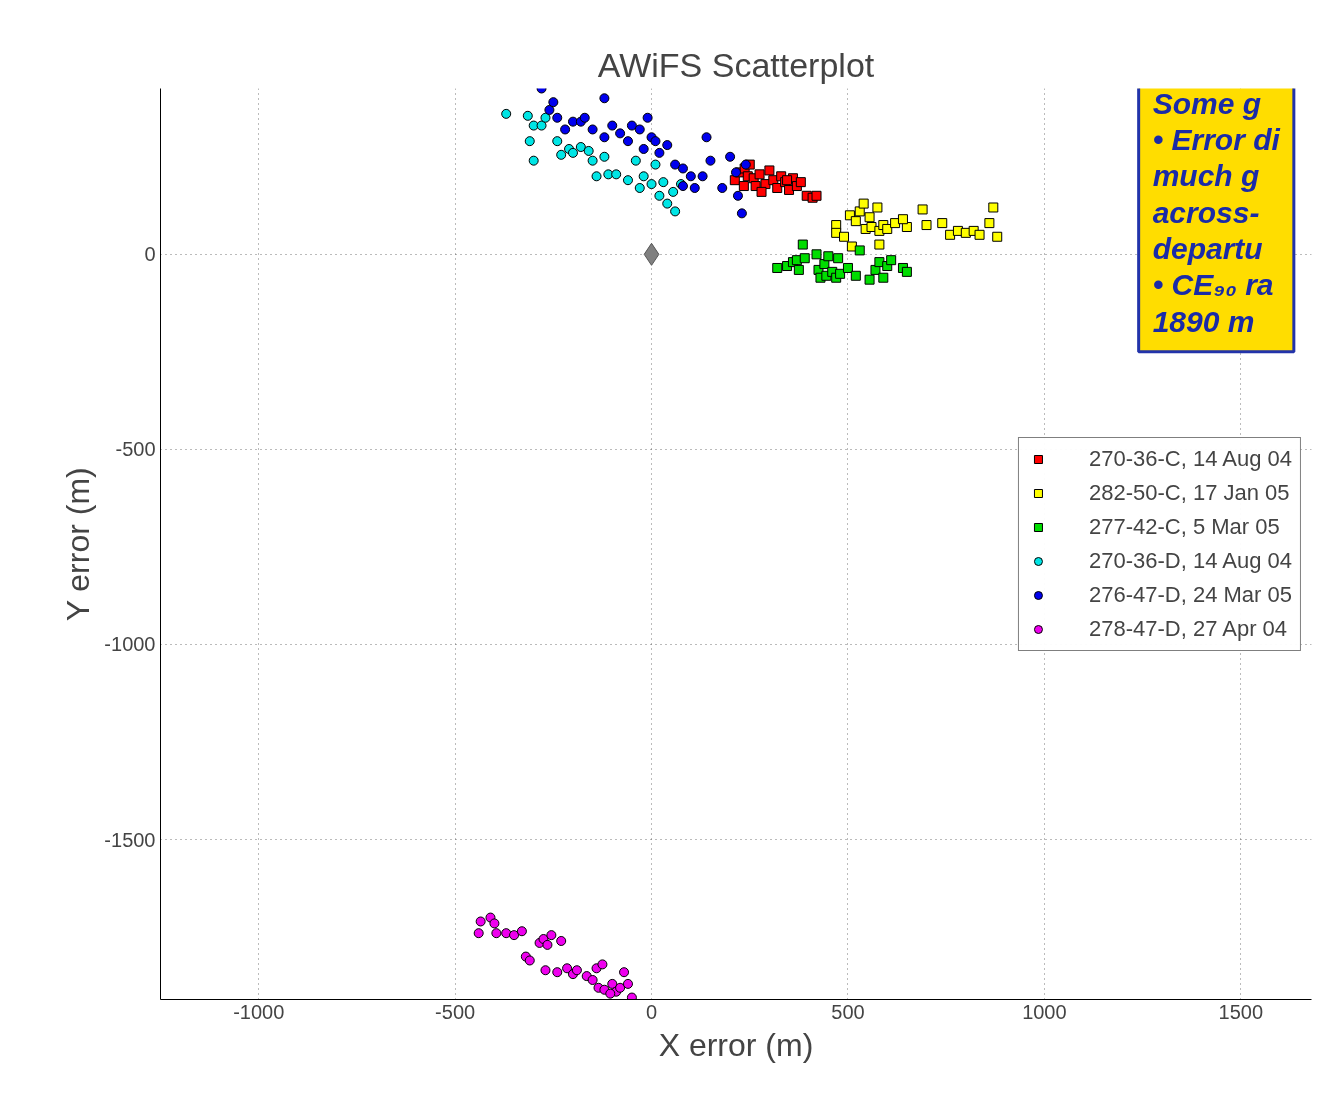 Image resolution: width=1335 pixels, height=1099 pixels. What do you see at coordinates (736, 64) in the screenshot?
I see `chart-title: AWiFS Scatterplot` at bounding box center [736, 64].